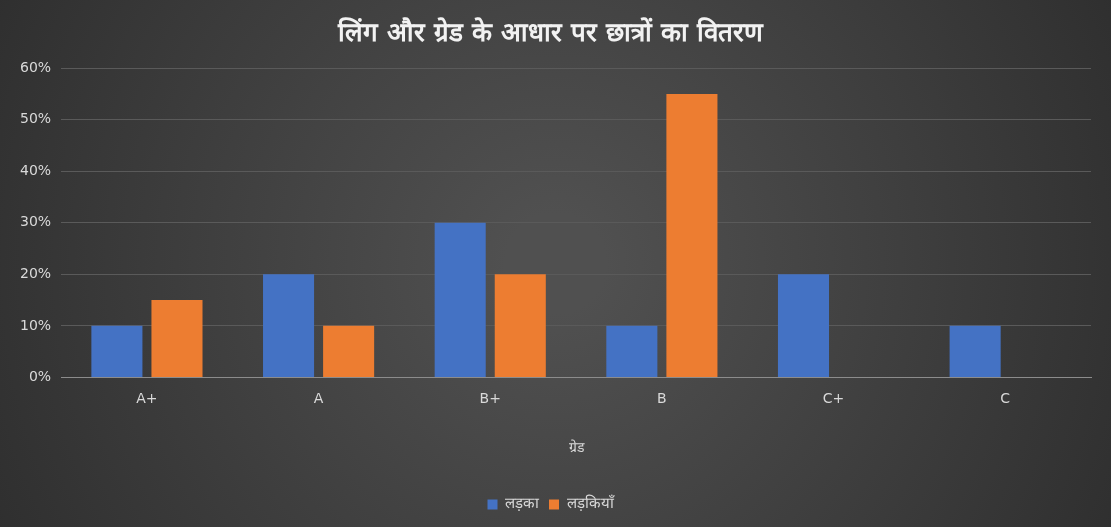  What do you see at coordinates (35, 221) in the screenshot?
I see `y-tick-label: 30%` at bounding box center [35, 221].